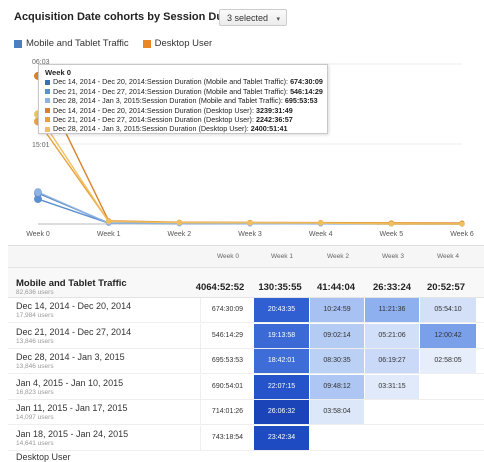  I want to click on legend-swatch-mobile, so click(18, 44).